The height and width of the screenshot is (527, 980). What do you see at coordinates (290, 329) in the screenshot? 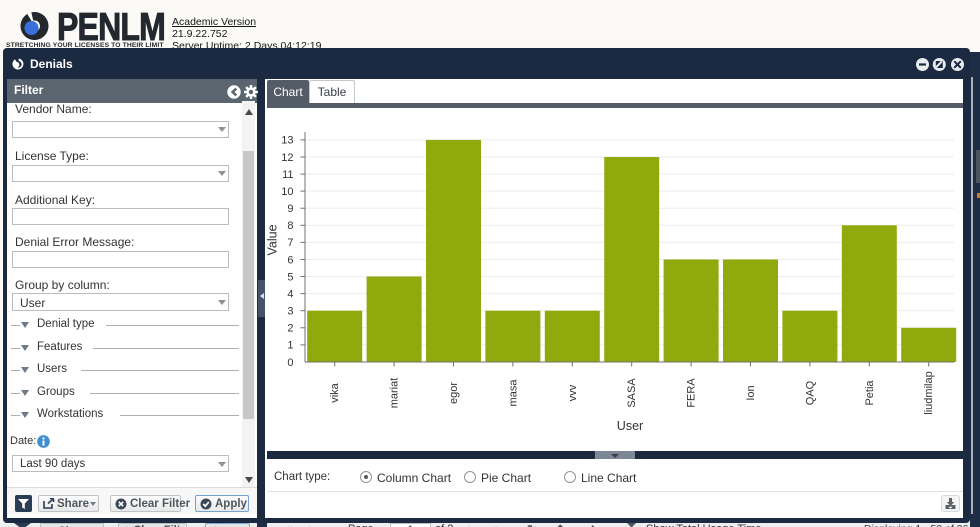
I see `svg-text: 2` at bounding box center [290, 329].